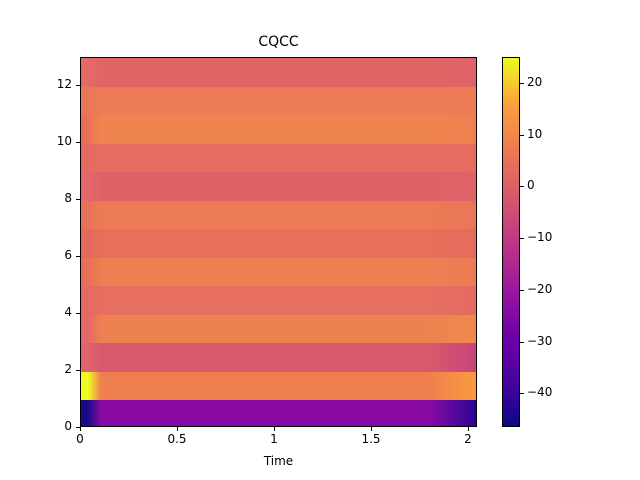  I want to click on x-axis-label: Time, so click(278, 461).